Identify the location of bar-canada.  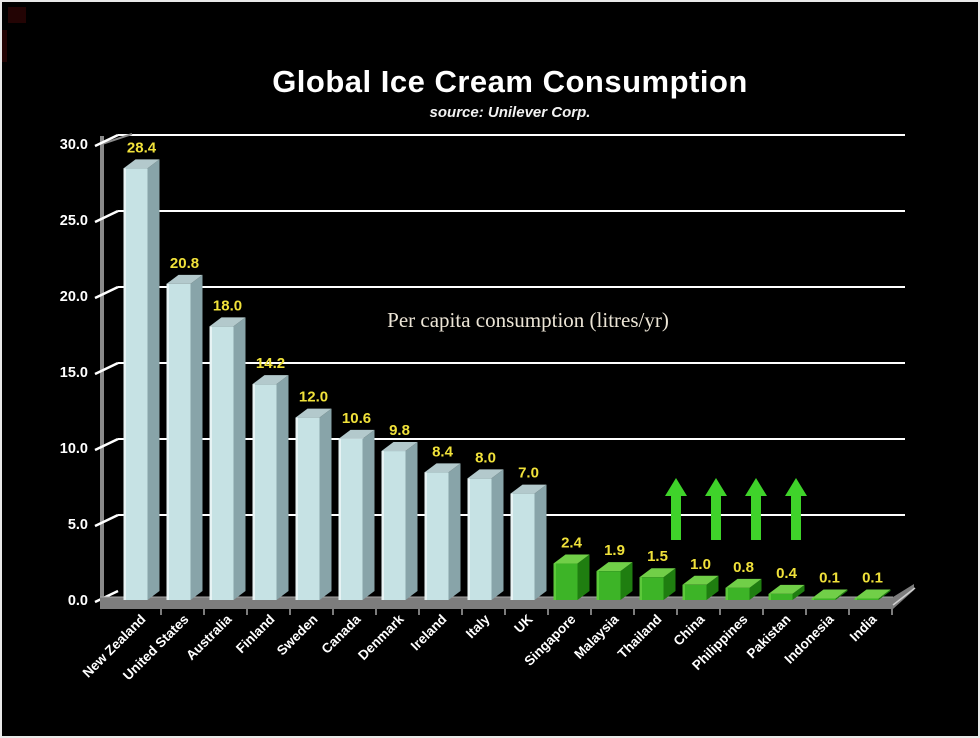
(350, 519).